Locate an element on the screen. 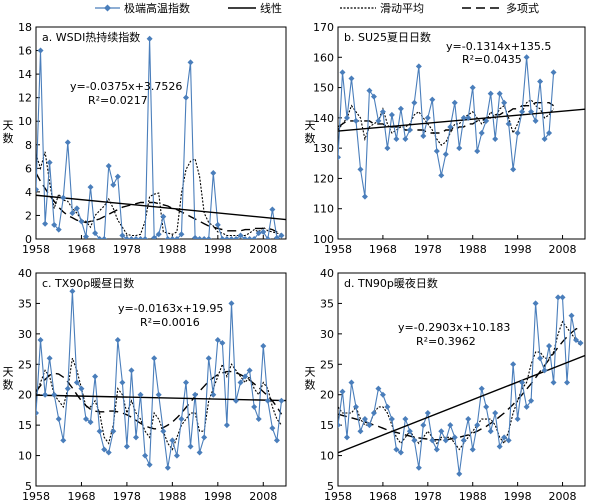 Image resolution: width=590 pixels, height=504 pixels. y-tick-label: 6 is located at coordinates (28, 168).